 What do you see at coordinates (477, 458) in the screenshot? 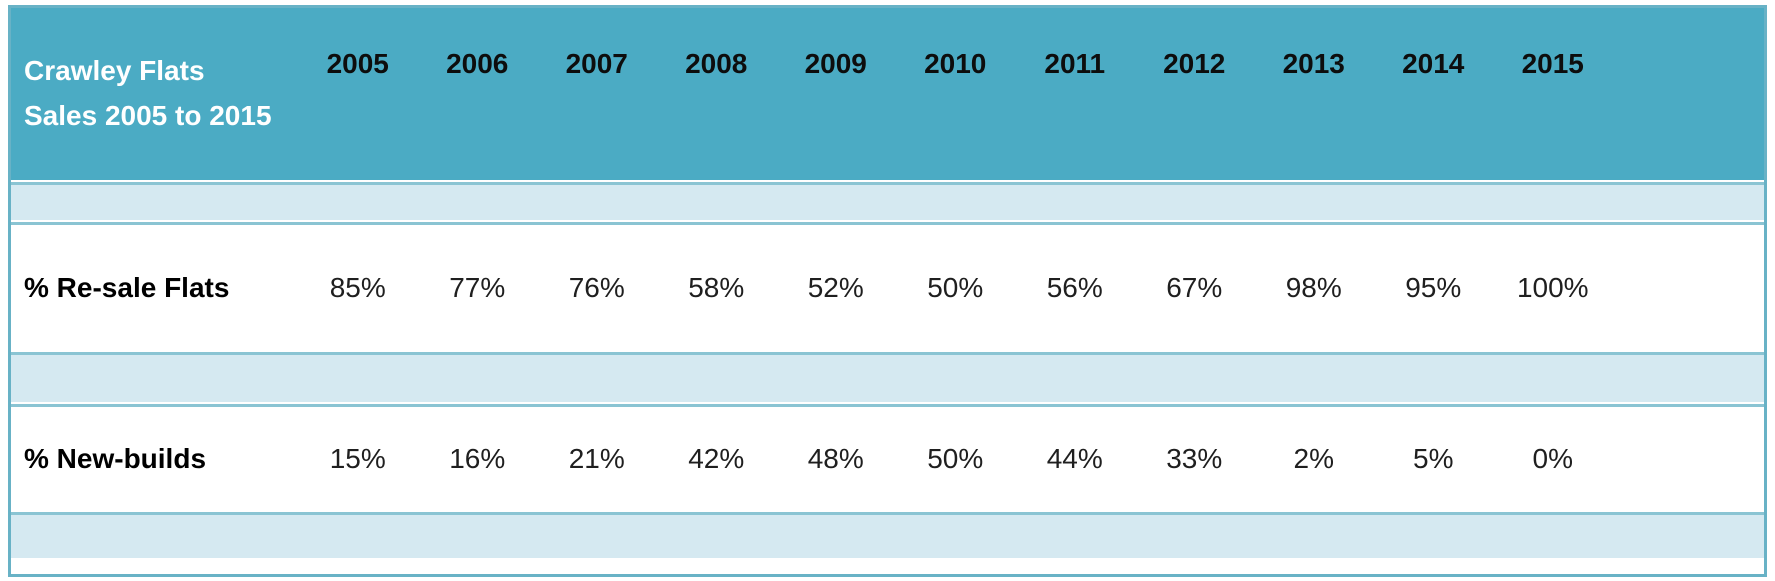
I see `newbuild-value-2006: 16%` at bounding box center [477, 458].